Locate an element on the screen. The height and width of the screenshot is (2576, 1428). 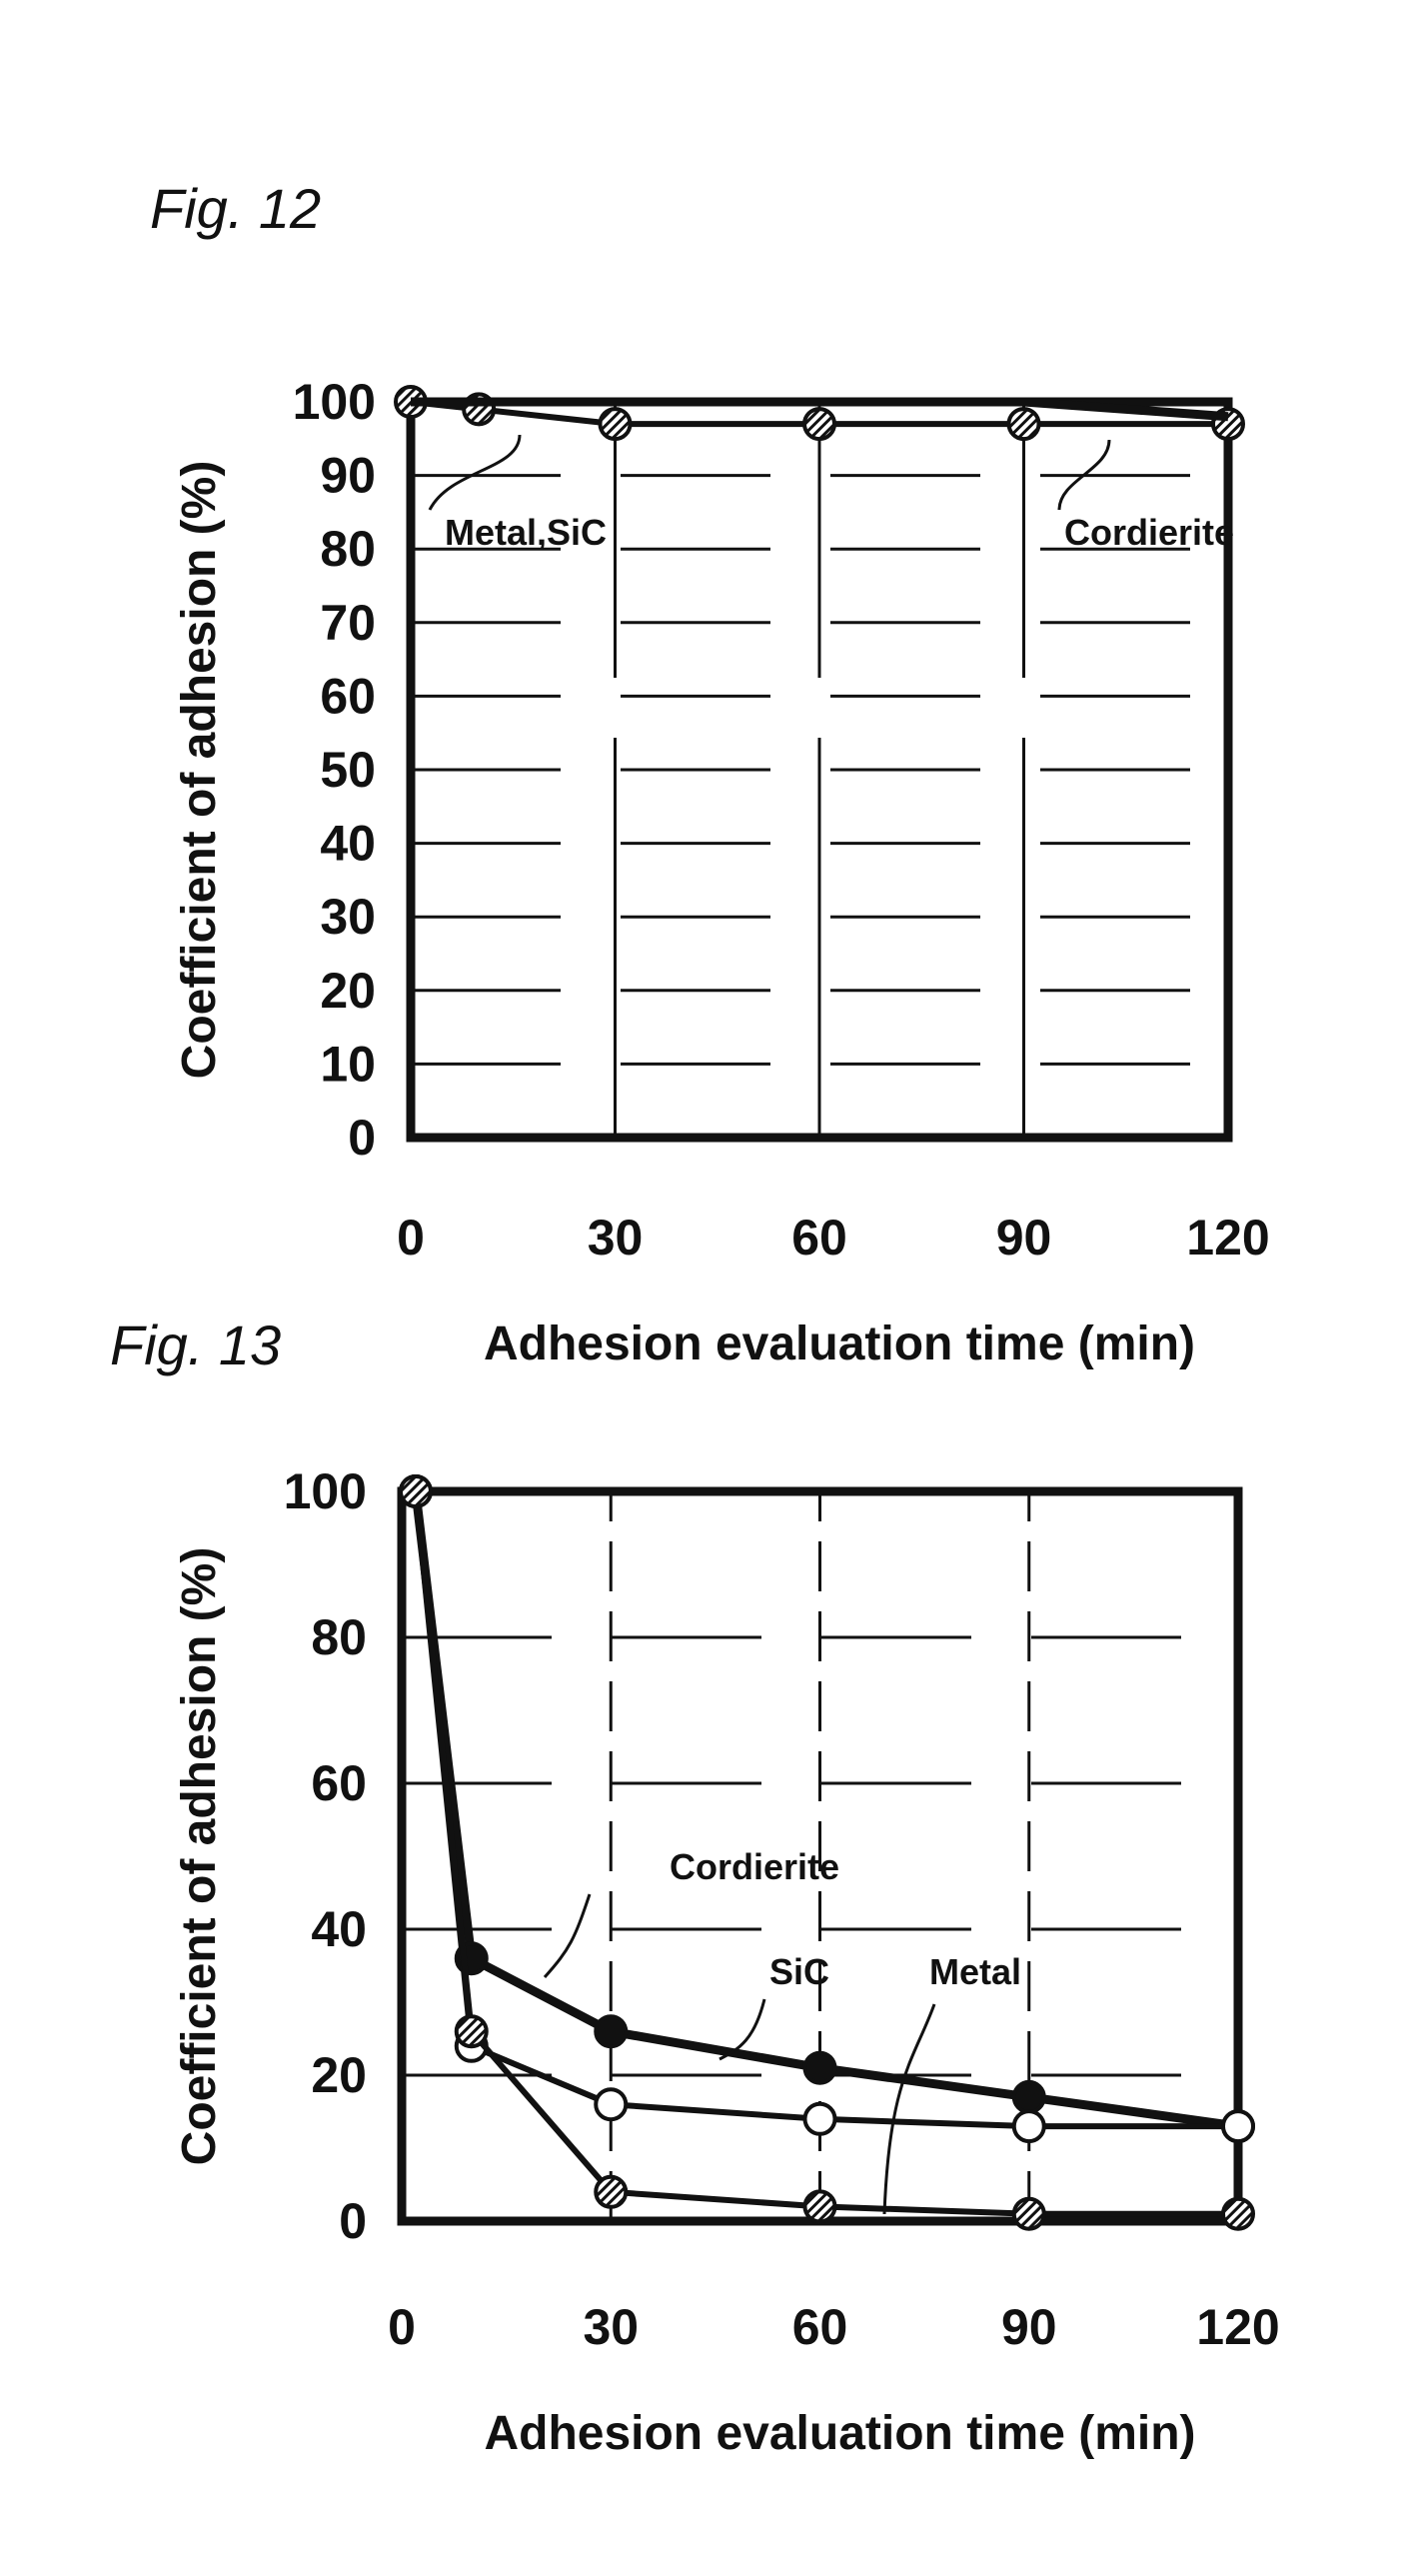
series-line-sic is located at coordinates (825, 1810).